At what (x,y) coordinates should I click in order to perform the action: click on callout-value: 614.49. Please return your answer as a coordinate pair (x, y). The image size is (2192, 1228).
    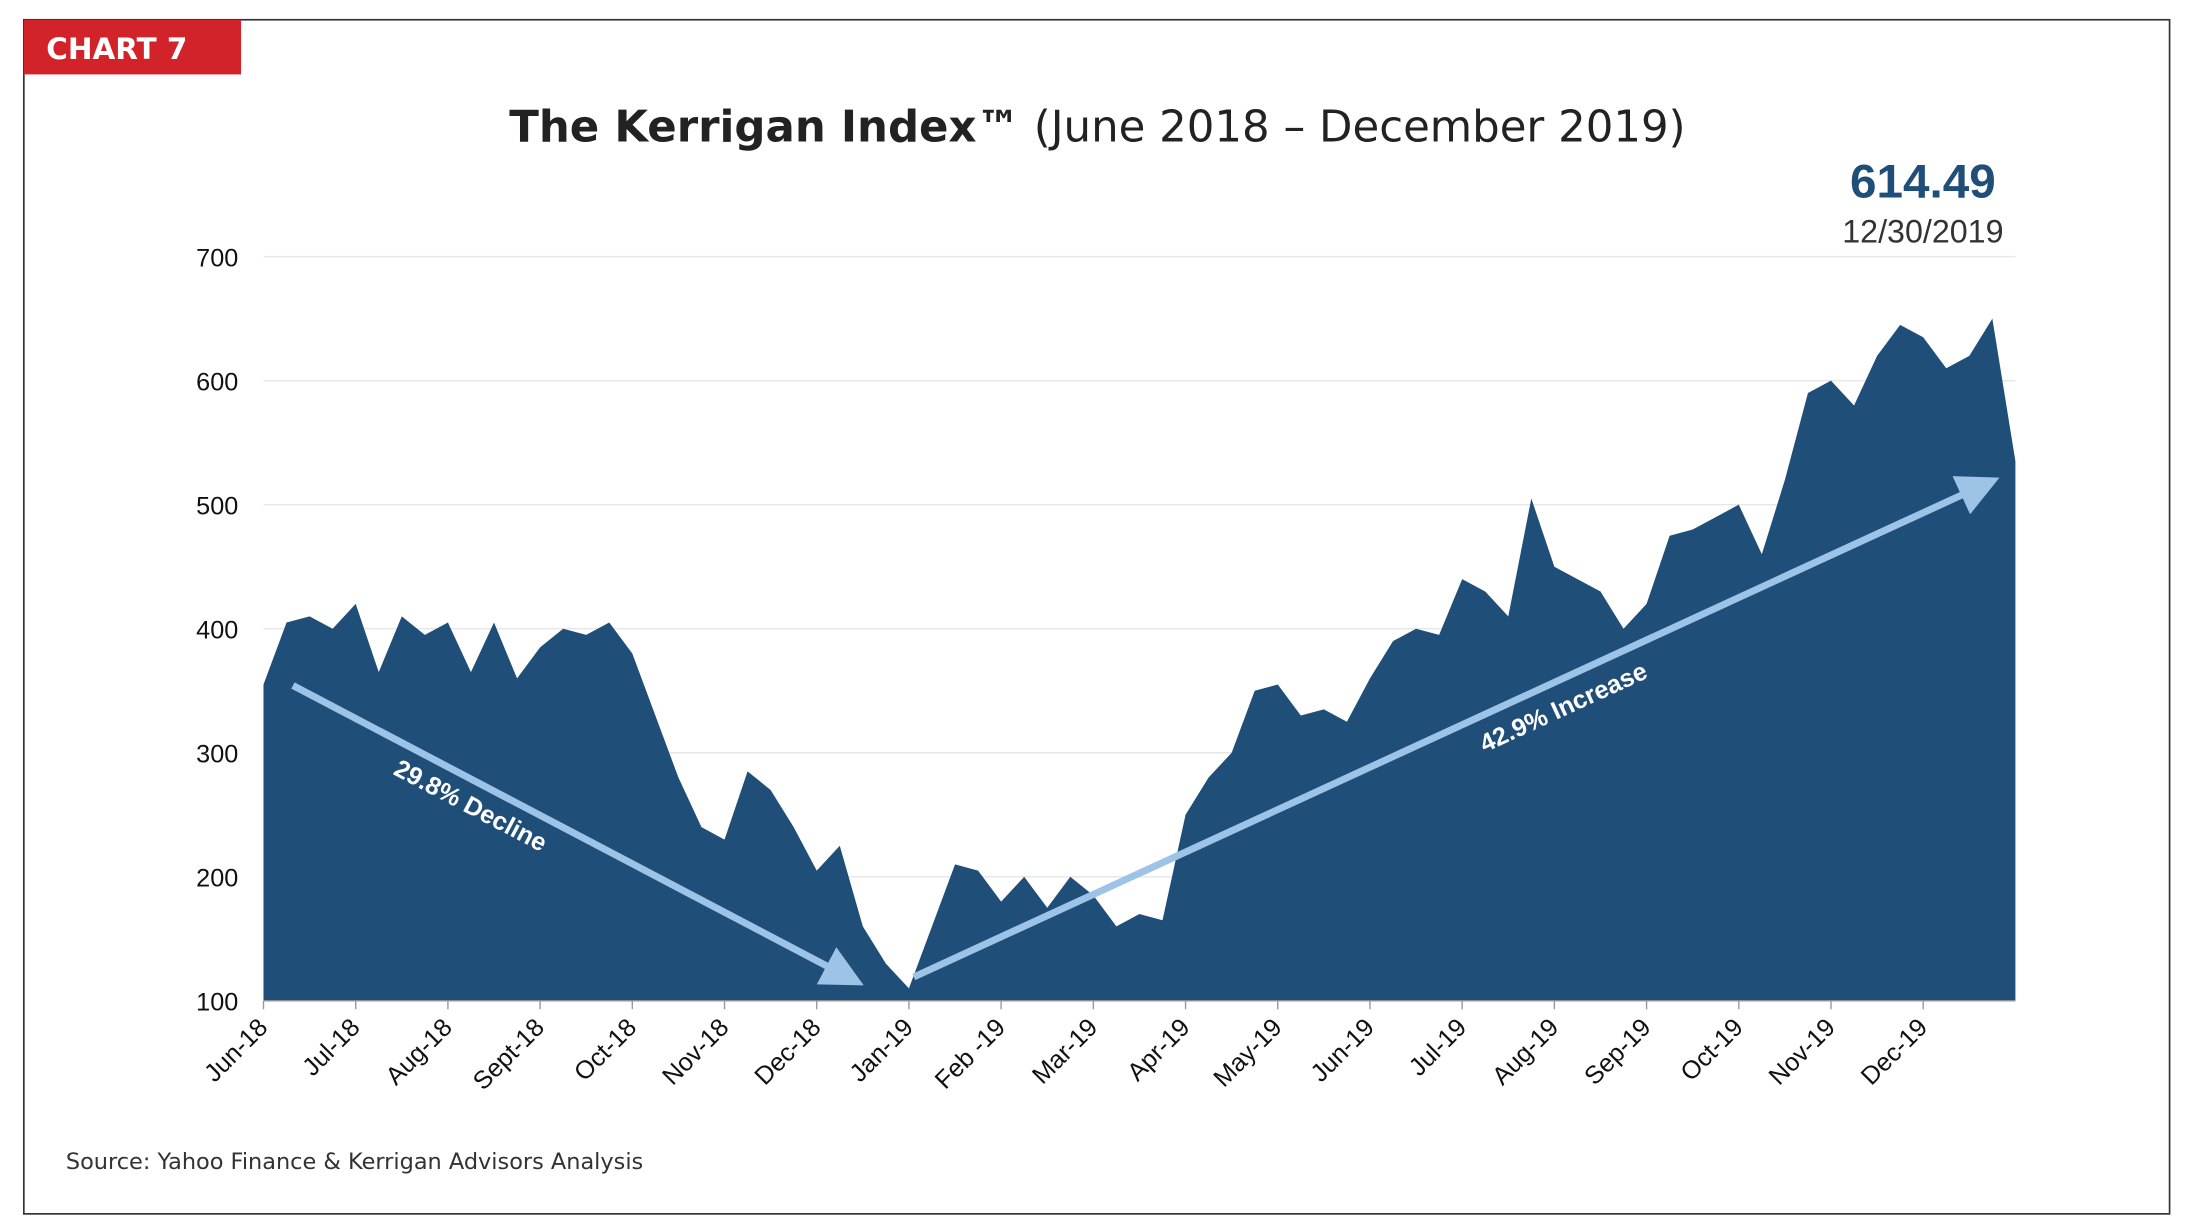
    Looking at the image, I should click on (1923, 182).